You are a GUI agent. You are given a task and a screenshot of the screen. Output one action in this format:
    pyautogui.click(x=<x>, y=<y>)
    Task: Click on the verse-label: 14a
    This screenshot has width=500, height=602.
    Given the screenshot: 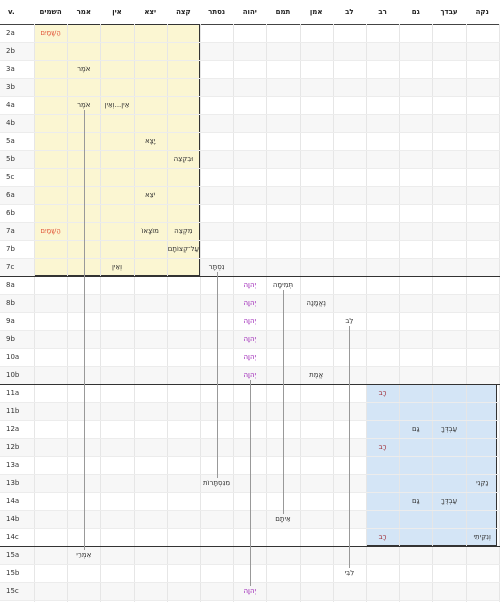 What is the action you would take?
    pyautogui.click(x=13, y=501)
    